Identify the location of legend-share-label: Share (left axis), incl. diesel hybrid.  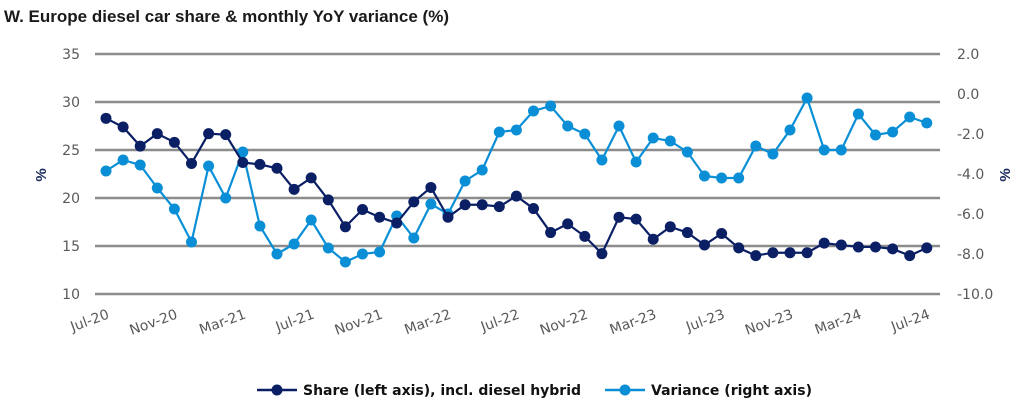
(442, 391).